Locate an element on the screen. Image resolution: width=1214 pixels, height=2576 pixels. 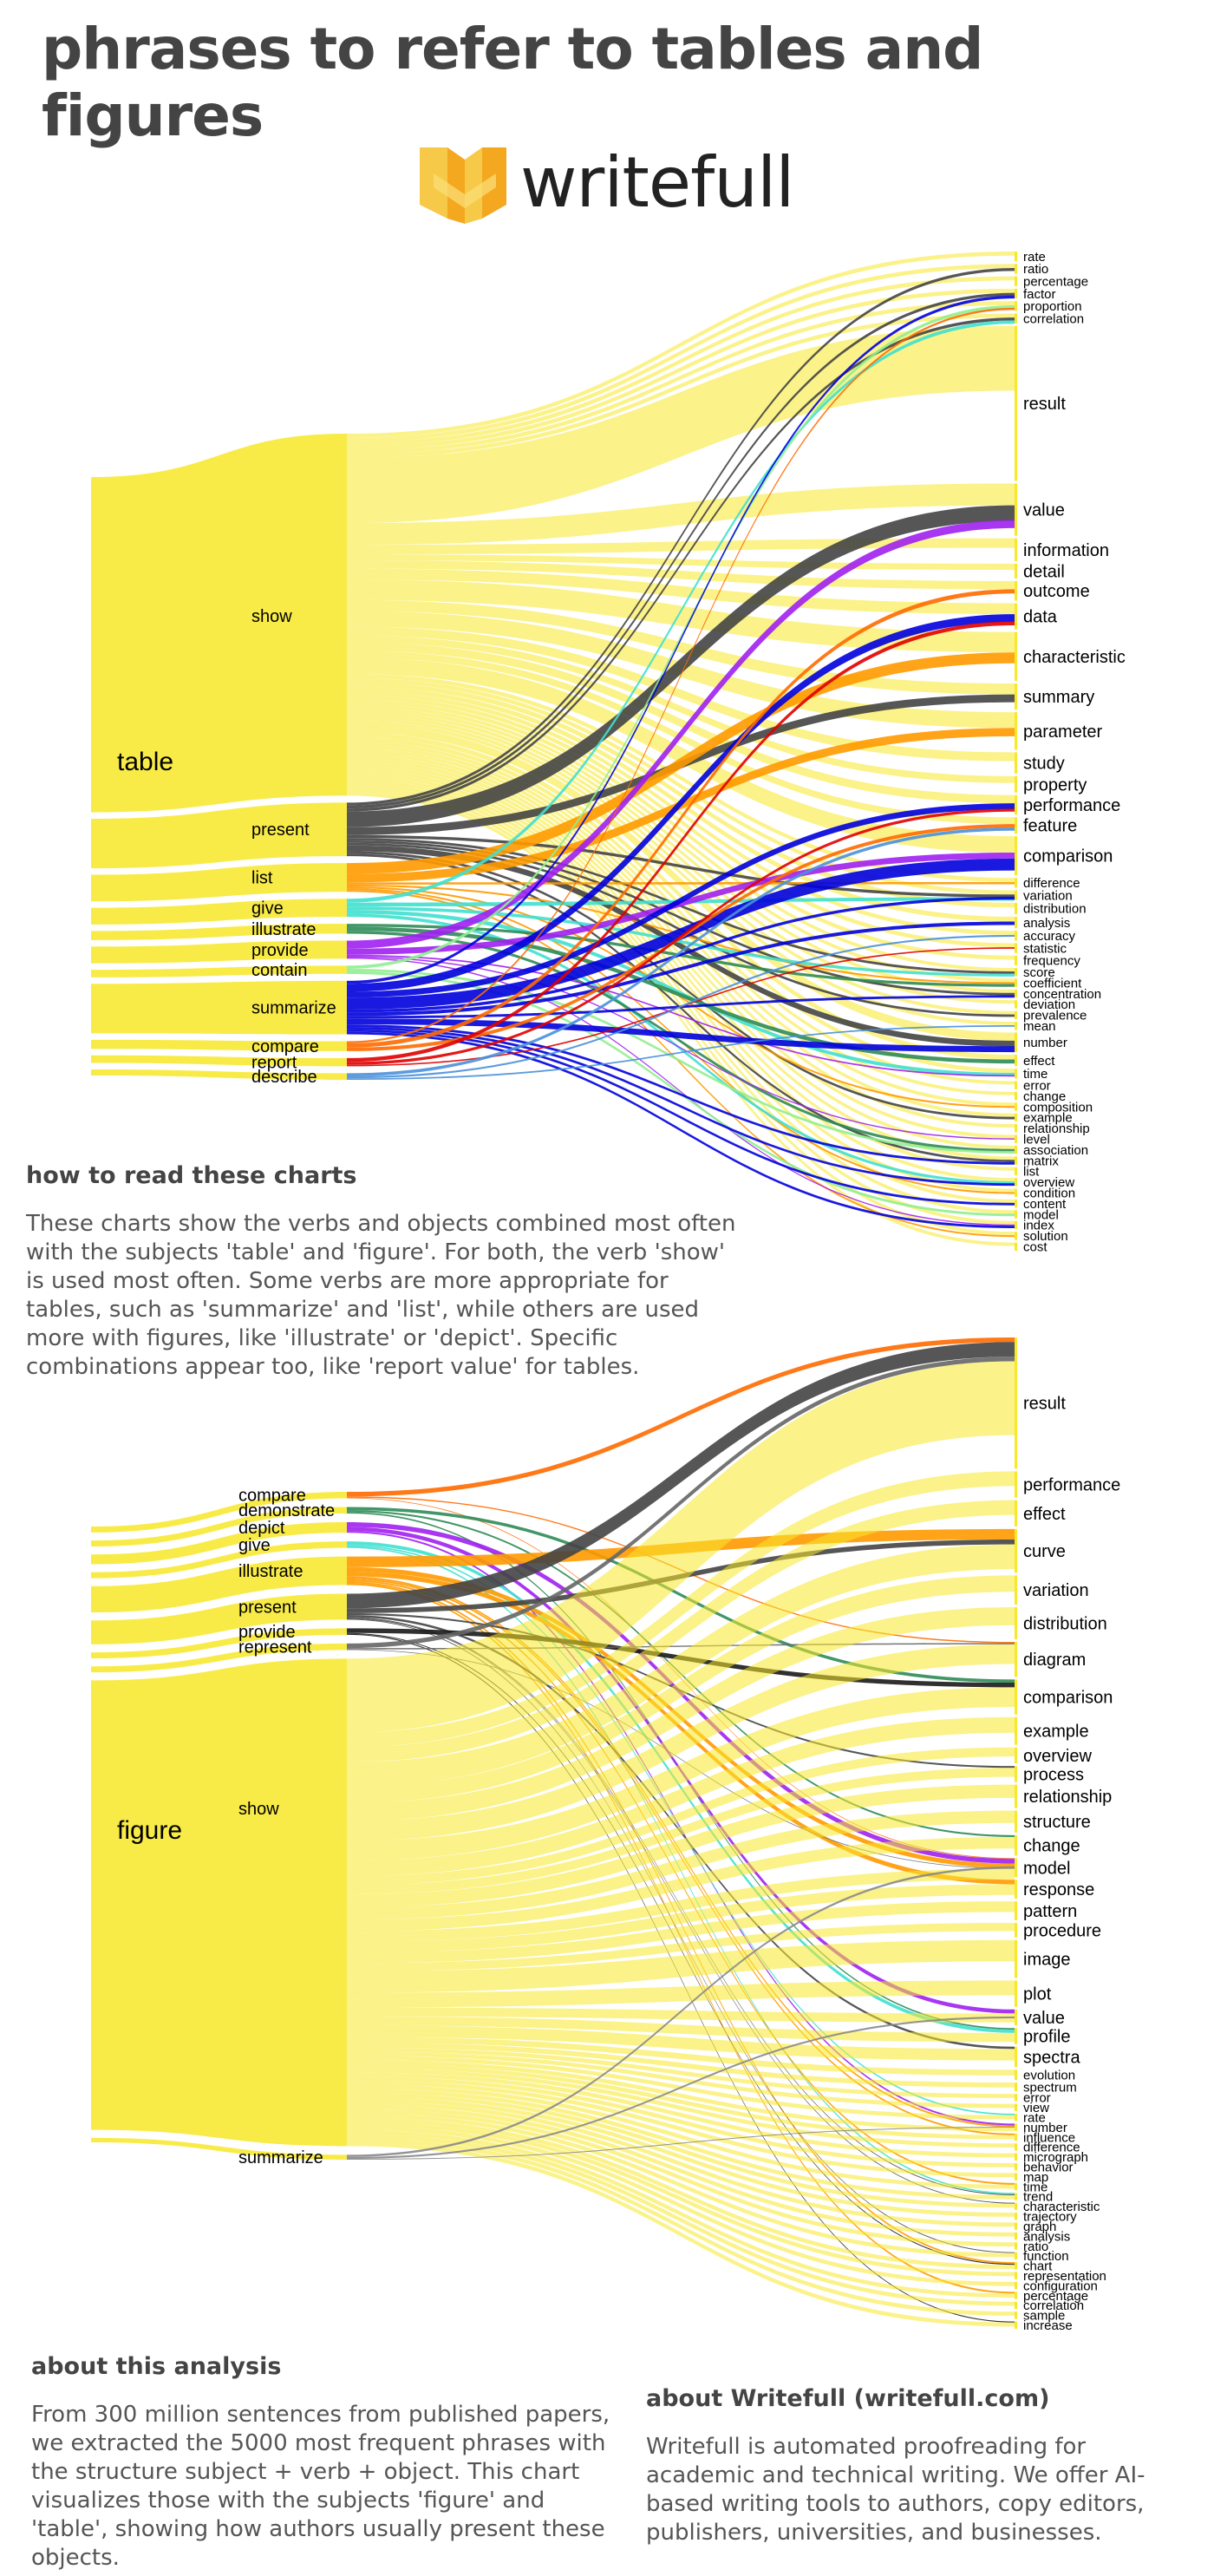
flow-summarize-overview is located at coordinates (681, 1106).